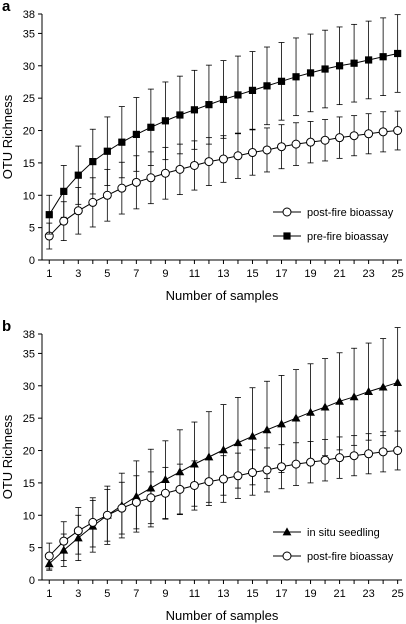 The image size is (406, 624). What do you see at coordinates (6, 7) in the screenshot?
I see `panel-label: a` at bounding box center [6, 7].